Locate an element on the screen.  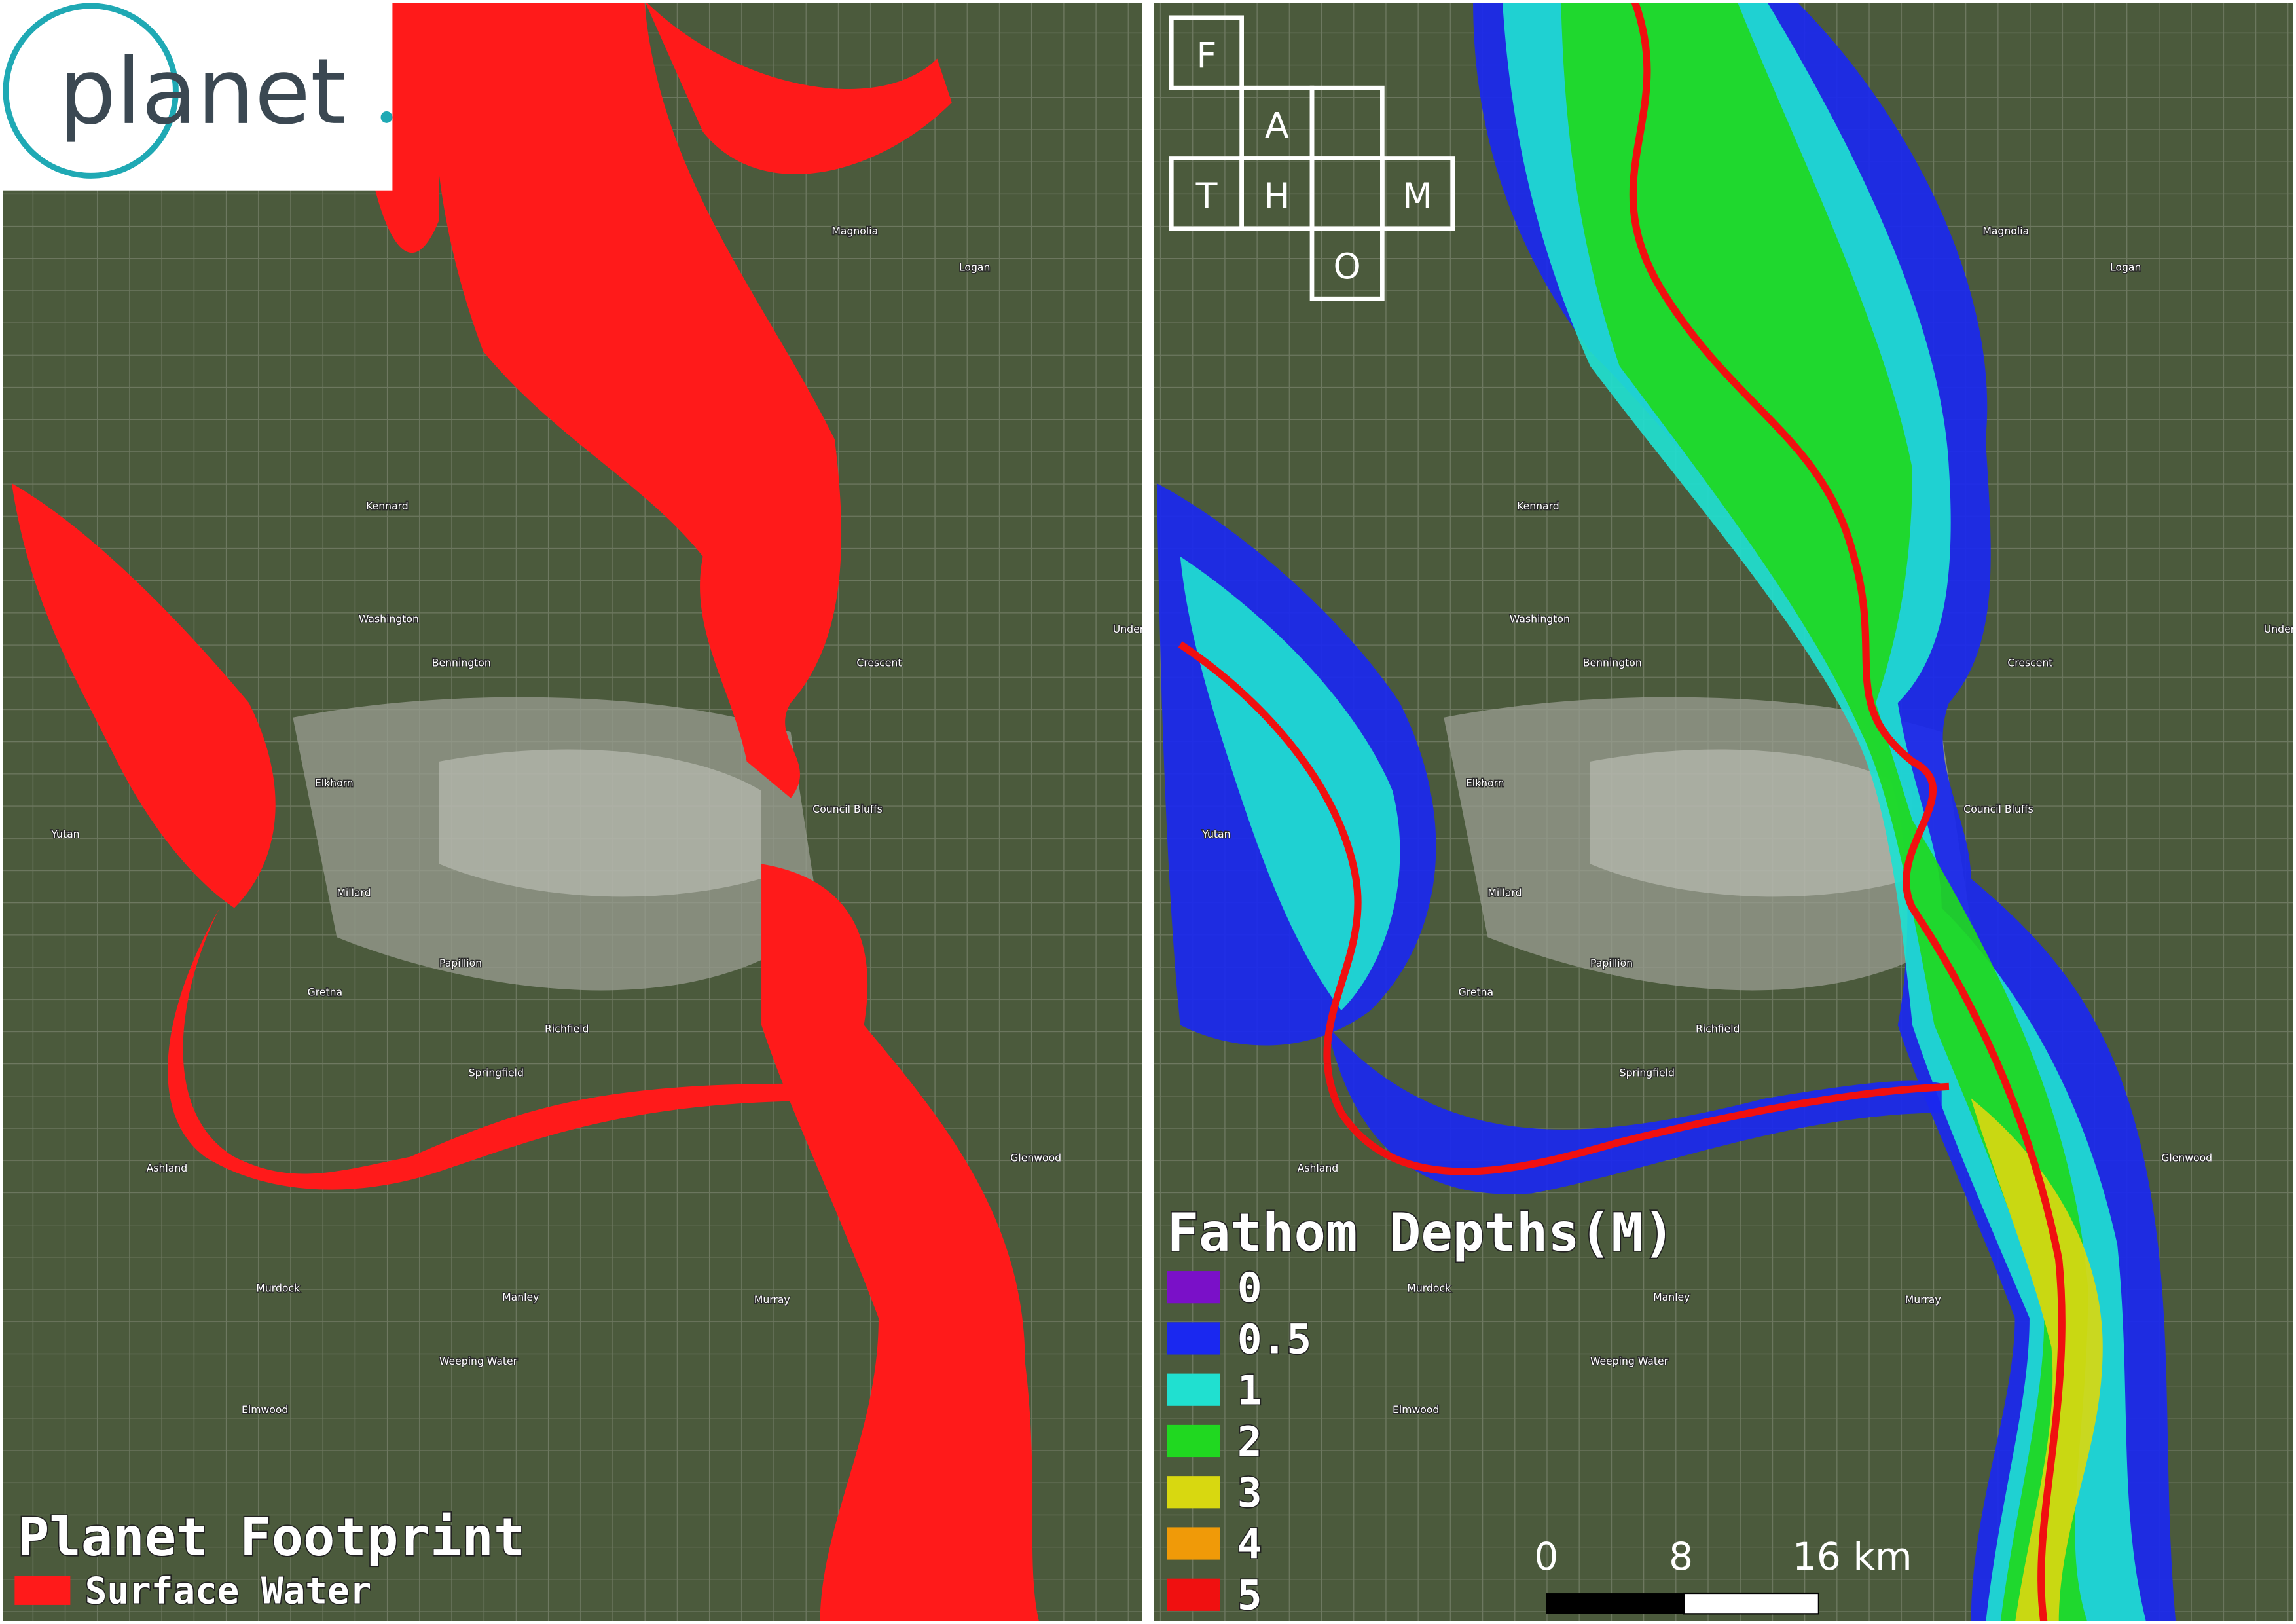
legend-label: 3 is located at coordinates (1249, 1493).